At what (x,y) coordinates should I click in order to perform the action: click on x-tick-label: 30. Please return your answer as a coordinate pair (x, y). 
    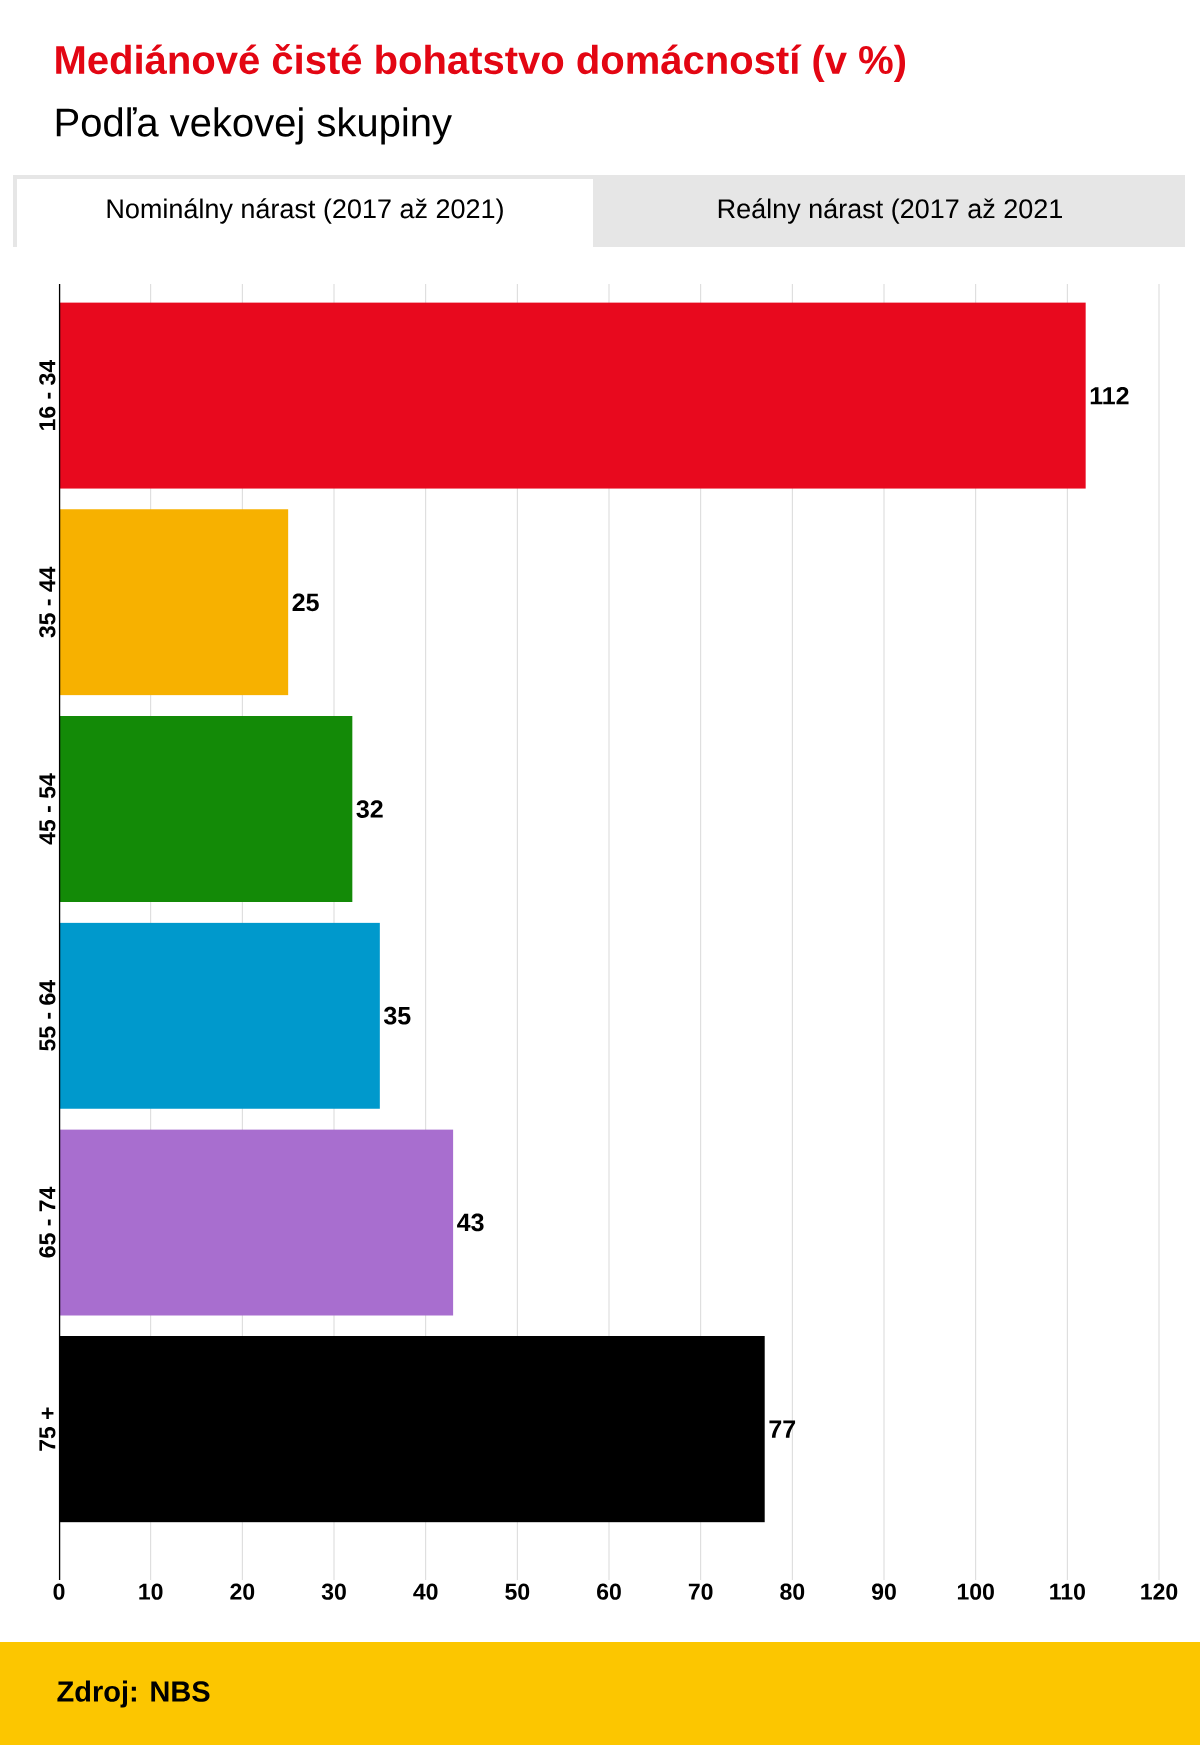
    Looking at the image, I should click on (333, 1591).